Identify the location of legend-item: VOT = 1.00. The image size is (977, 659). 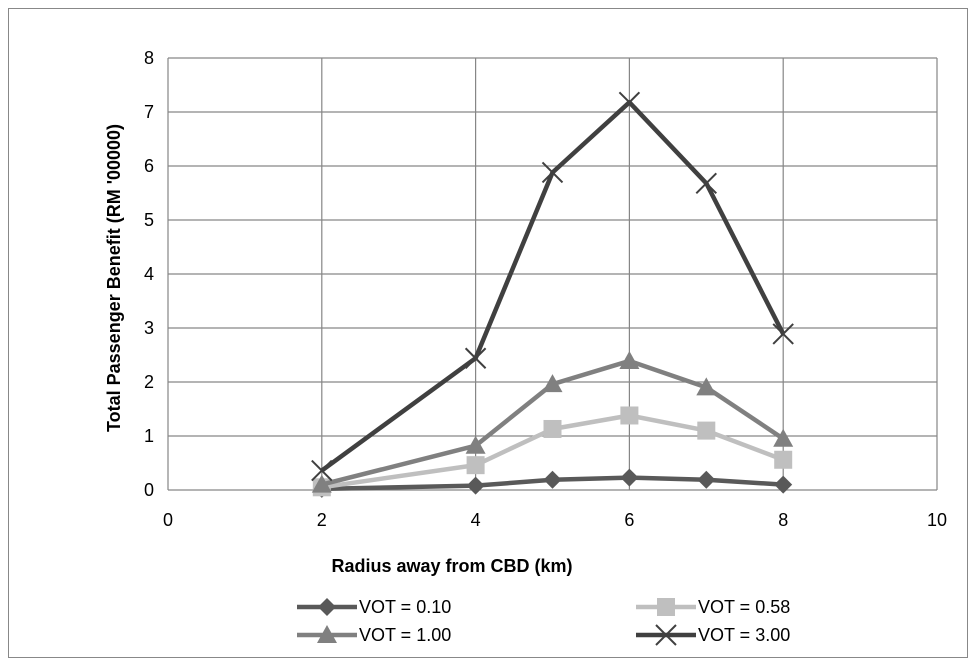
(374, 635).